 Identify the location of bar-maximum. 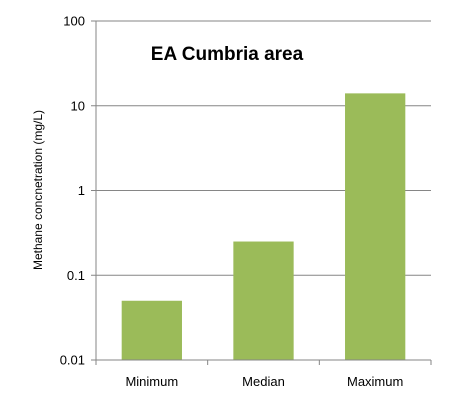
(375, 226).